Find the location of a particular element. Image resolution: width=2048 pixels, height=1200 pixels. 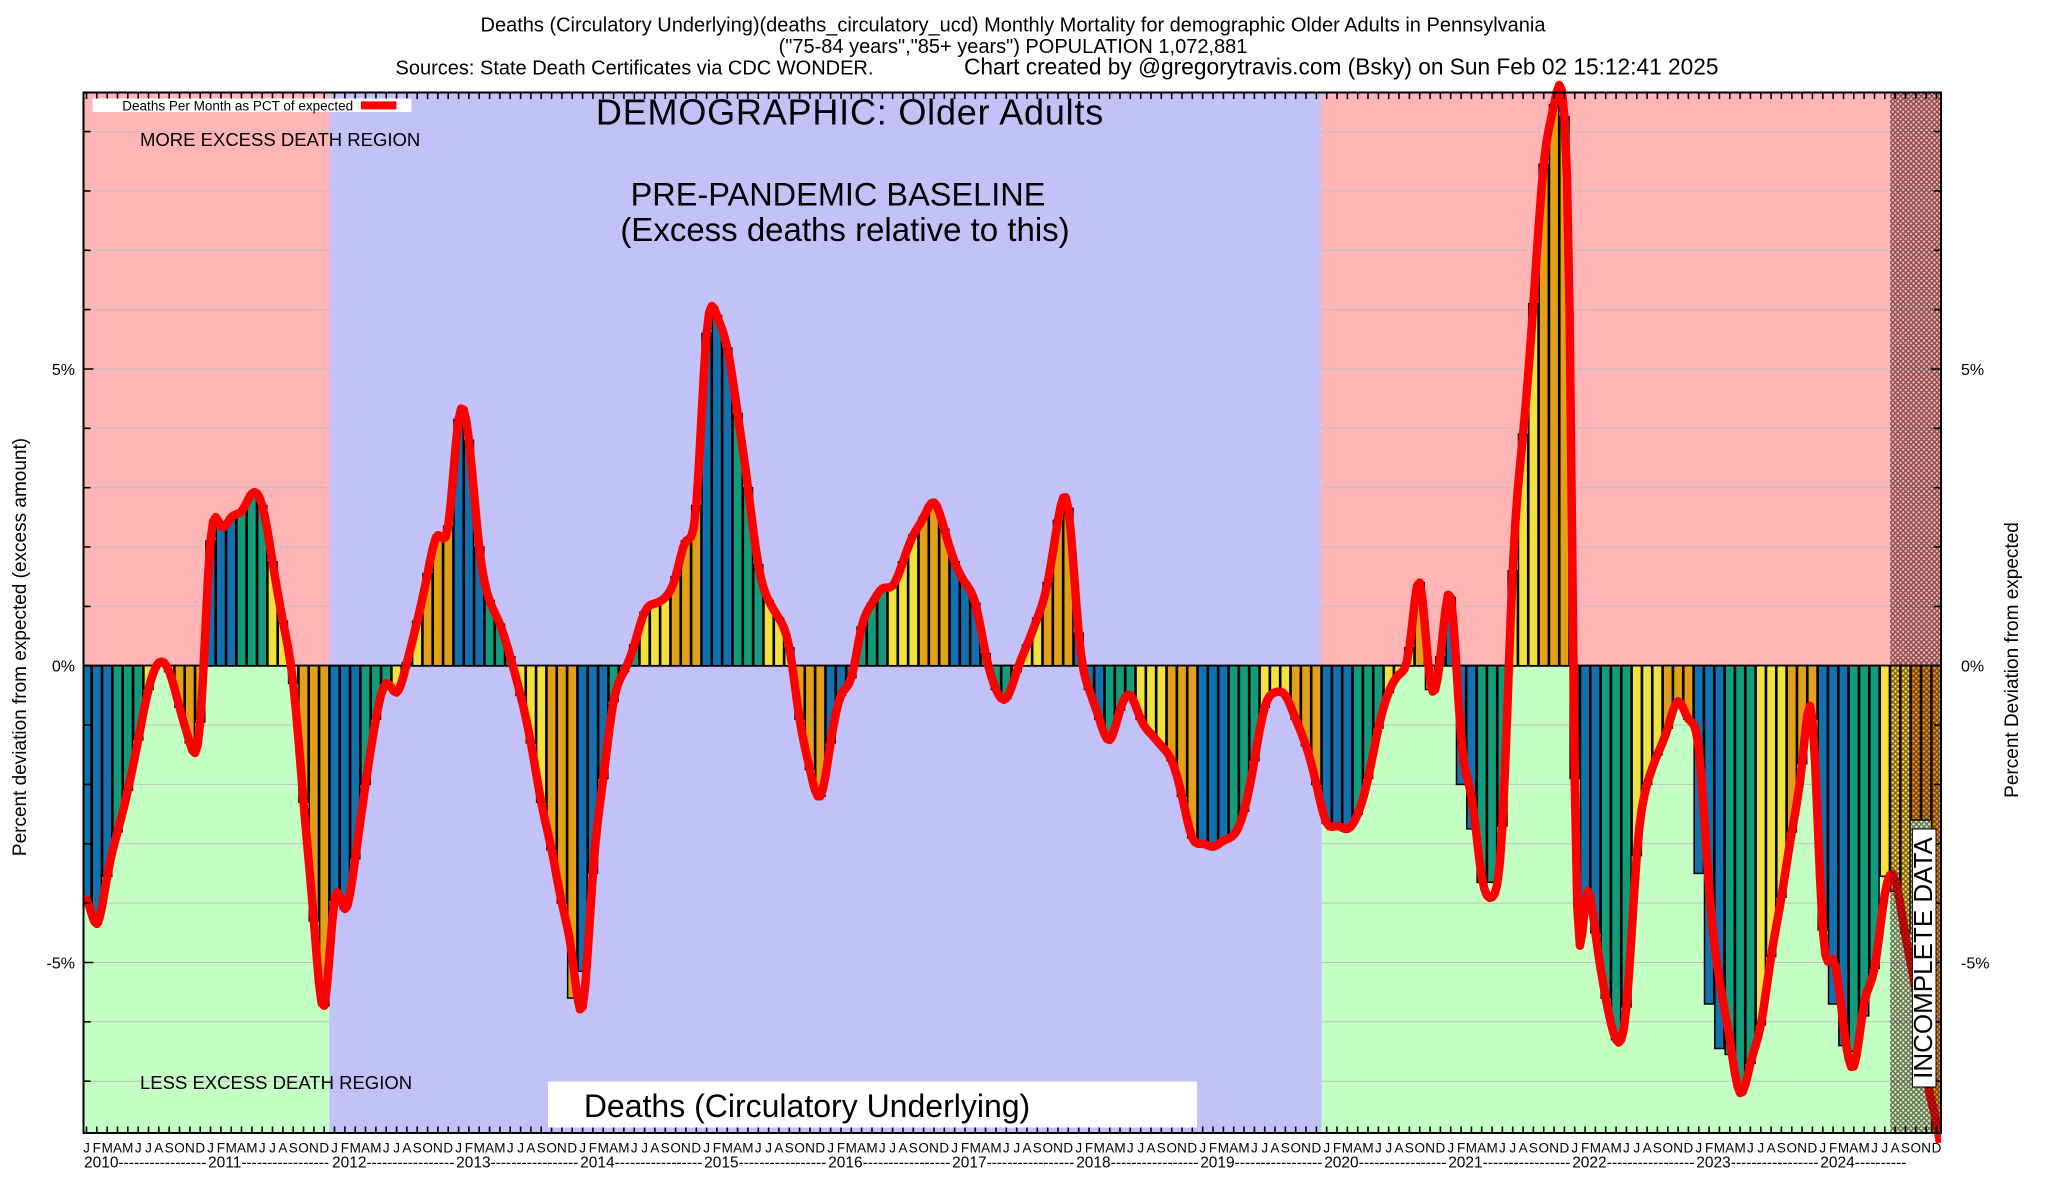

svg-text:Deaths Per Month as PCT of exp: Deaths Per Month as PCT of expected is located at coordinates (237, 106).